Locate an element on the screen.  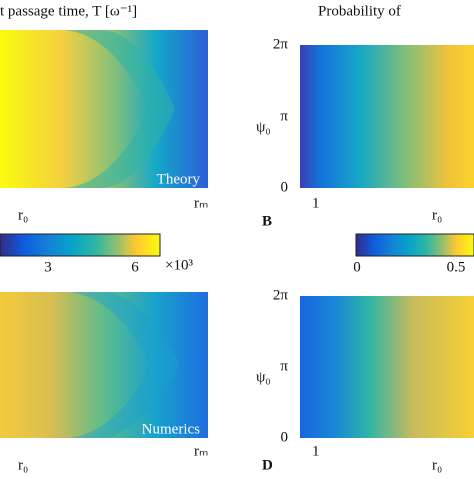
colorbar-multiplier: ×10³ is located at coordinates (179, 265).